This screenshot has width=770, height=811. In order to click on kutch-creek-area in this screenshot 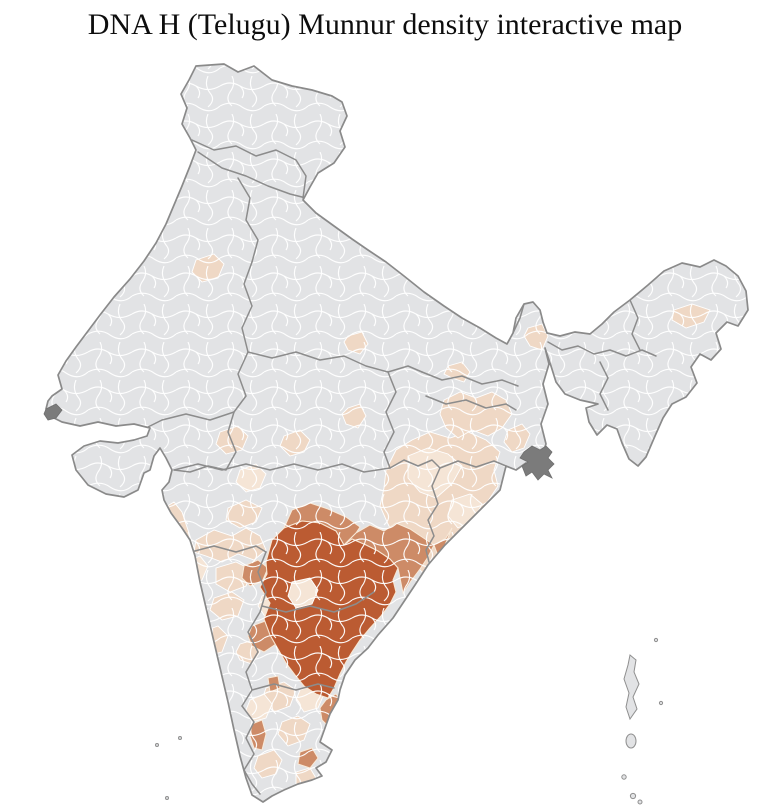, I will do `click(53, 412)`.